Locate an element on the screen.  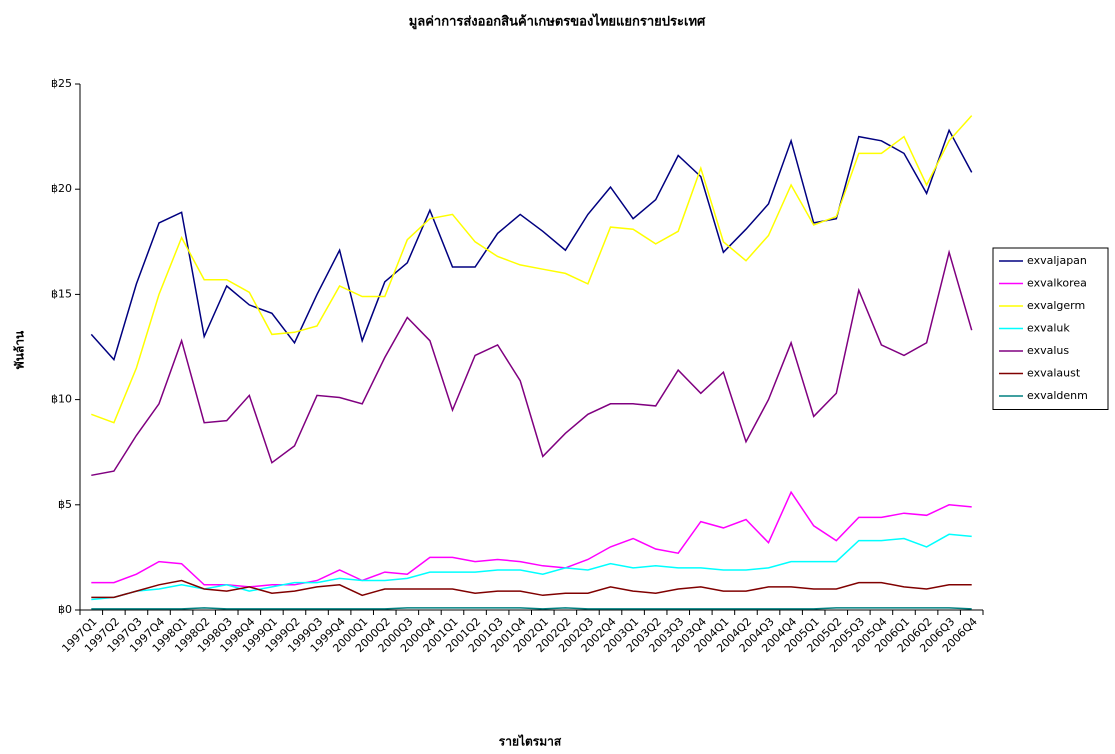
y-axis-label: พันล้าน is located at coordinates (20, 349).